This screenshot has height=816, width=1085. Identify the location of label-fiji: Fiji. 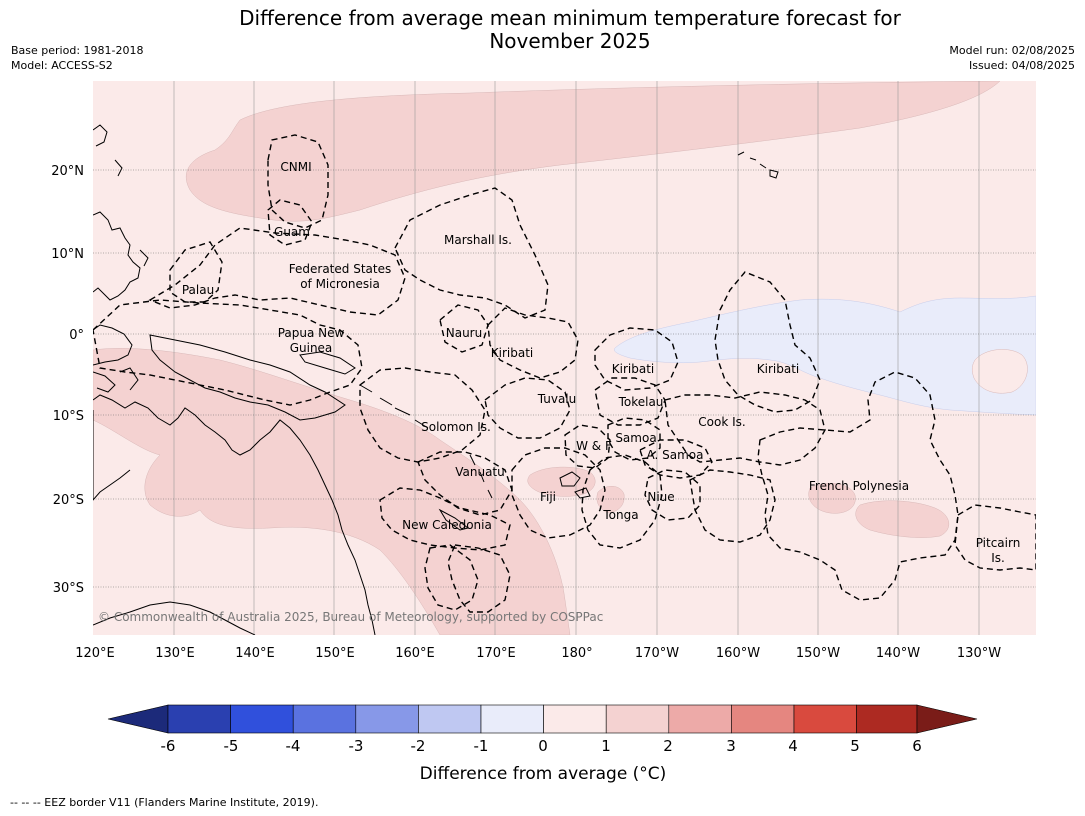
(548, 497).